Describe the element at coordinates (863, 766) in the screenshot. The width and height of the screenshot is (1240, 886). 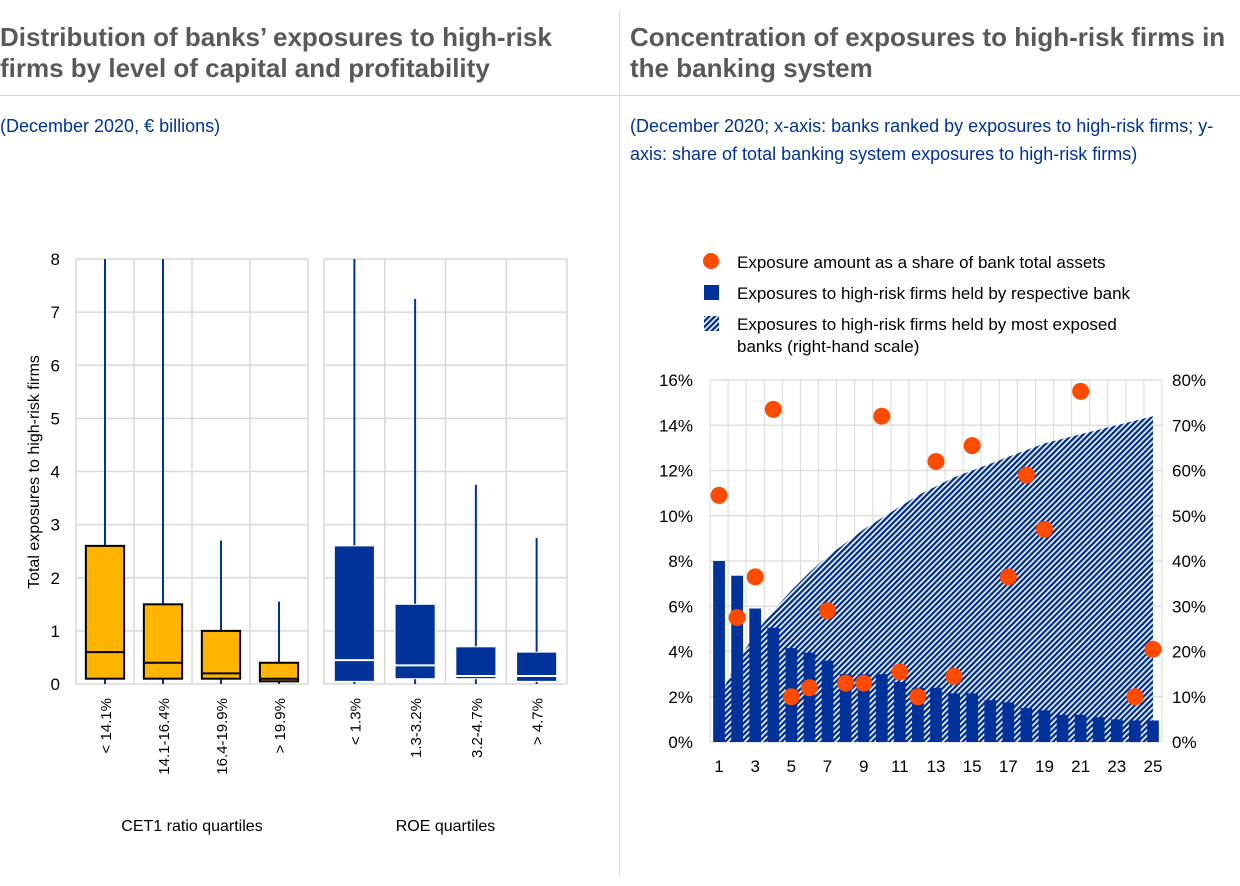
I see `x-tick-label: 9` at that location.